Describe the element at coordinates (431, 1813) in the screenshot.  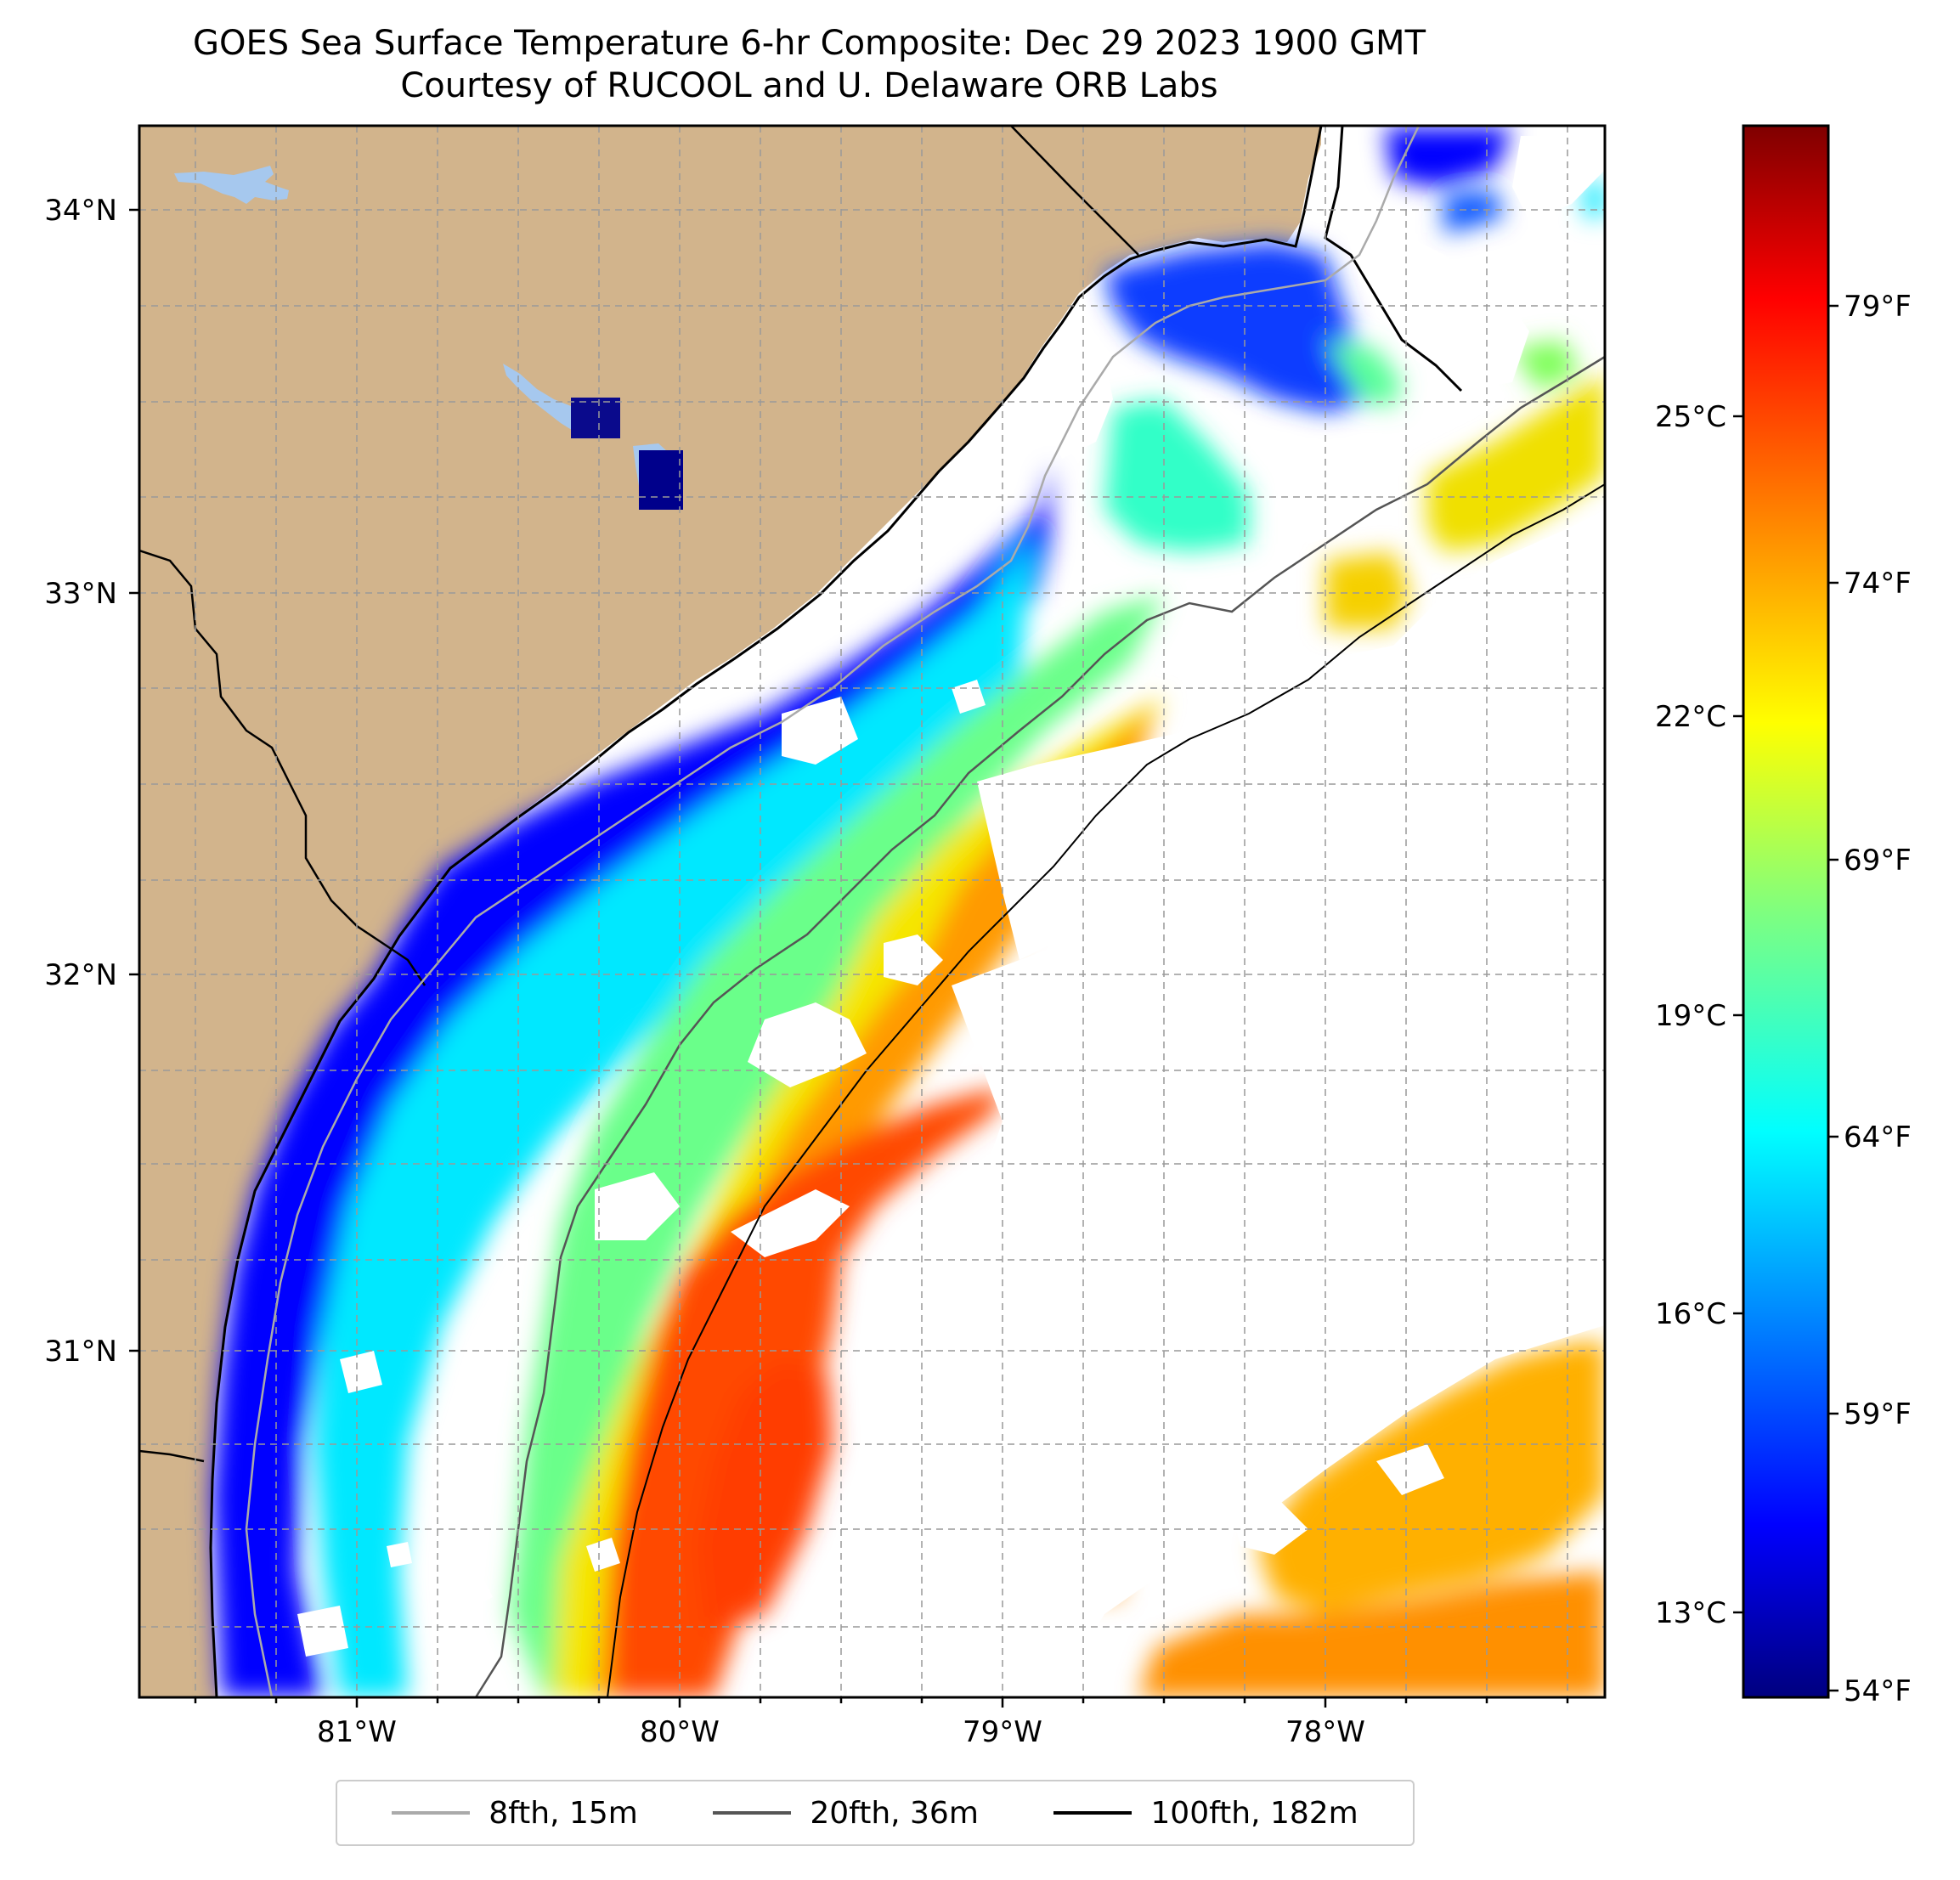
I see `legend-swatch-8fth` at that location.